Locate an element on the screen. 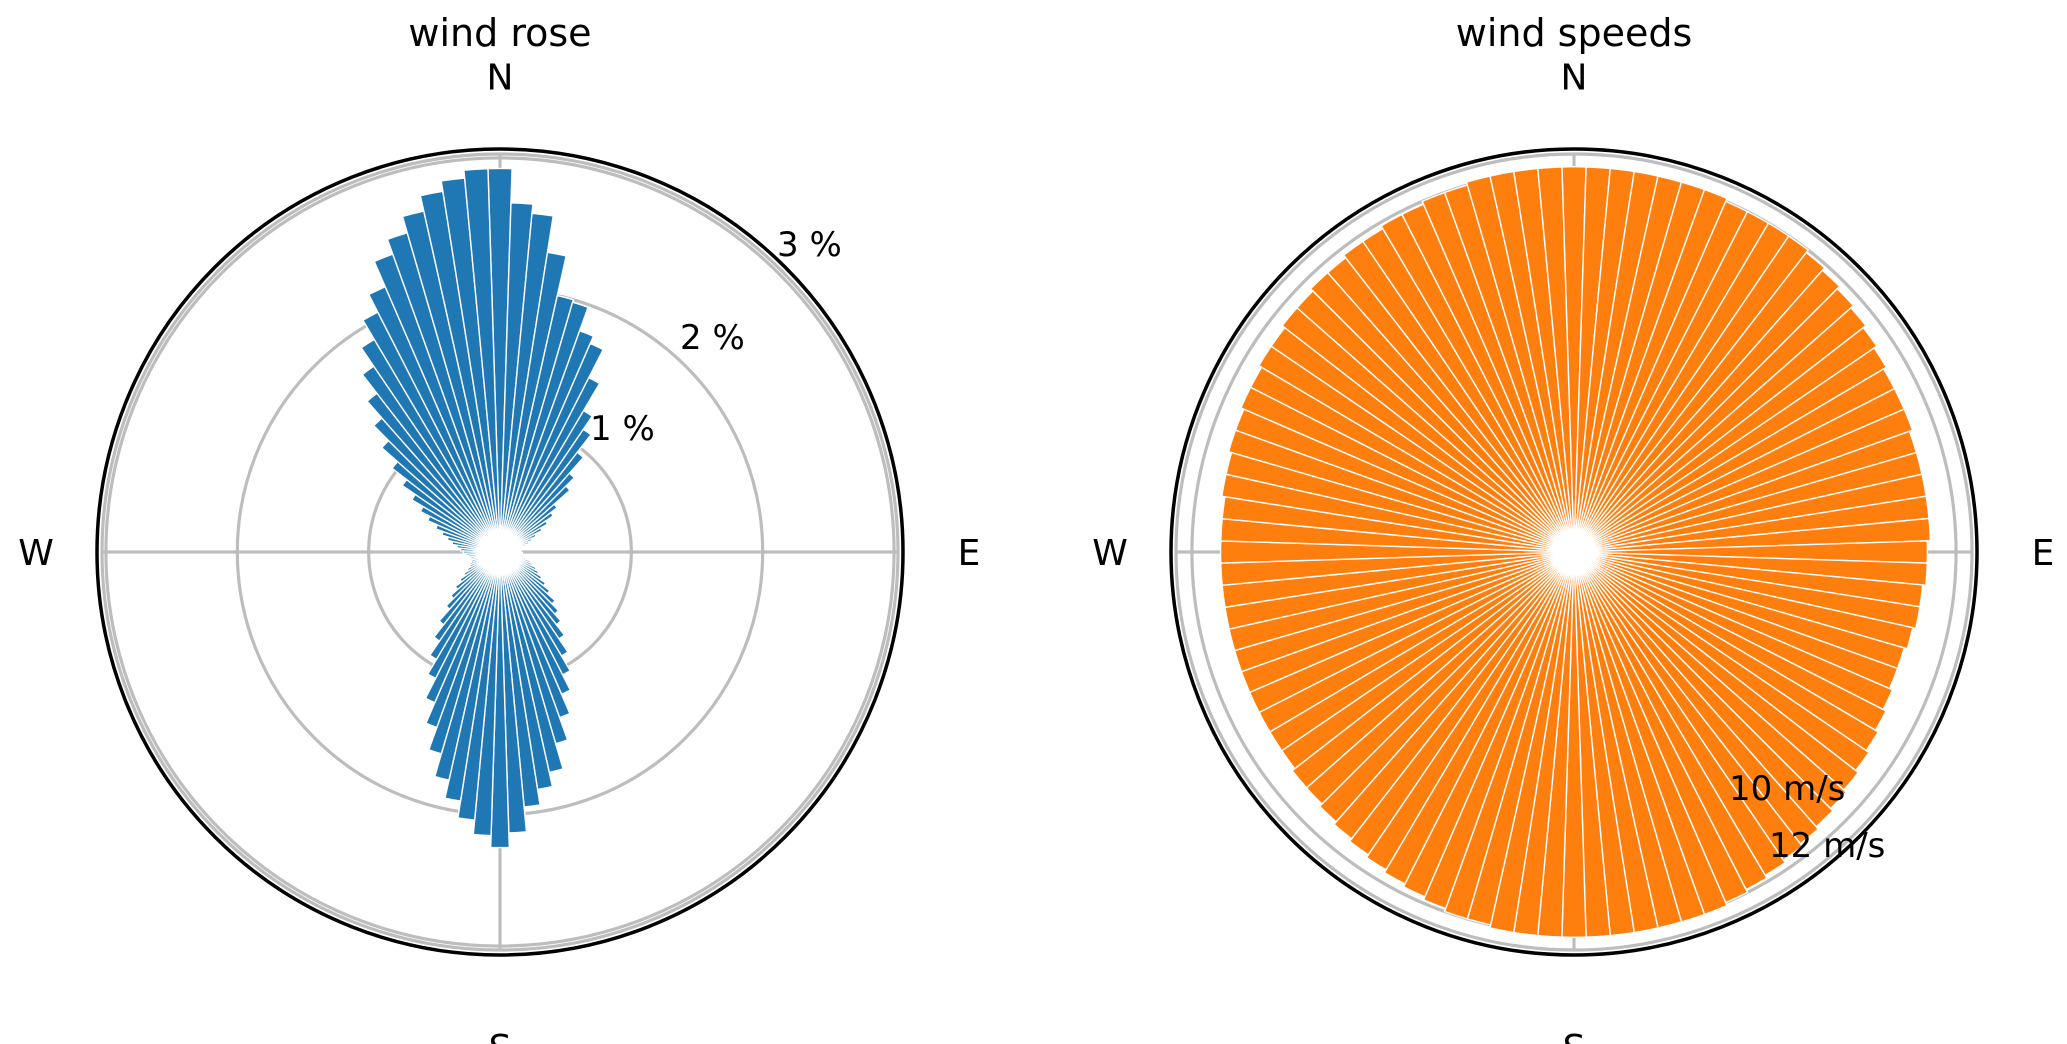 Image resolution: width=2067 pixels, height=1044 pixels. chart-title: wind speeds is located at coordinates (1574, 33).